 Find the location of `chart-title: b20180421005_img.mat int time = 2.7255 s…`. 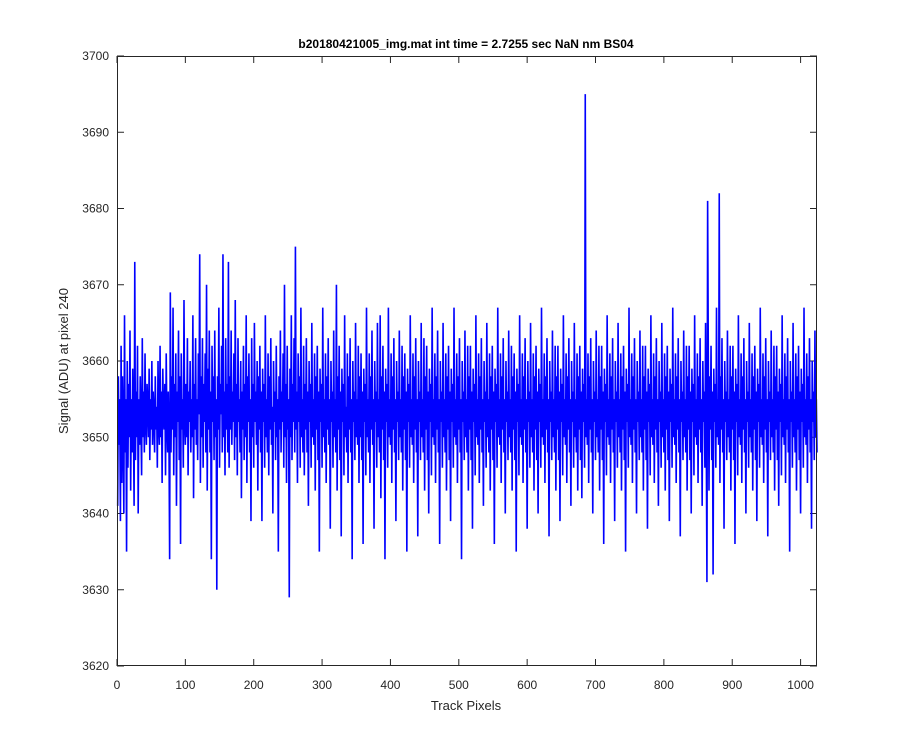

chart-title: b20180421005_img.mat int time = 2.7255 s… is located at coordinates (466, 44).